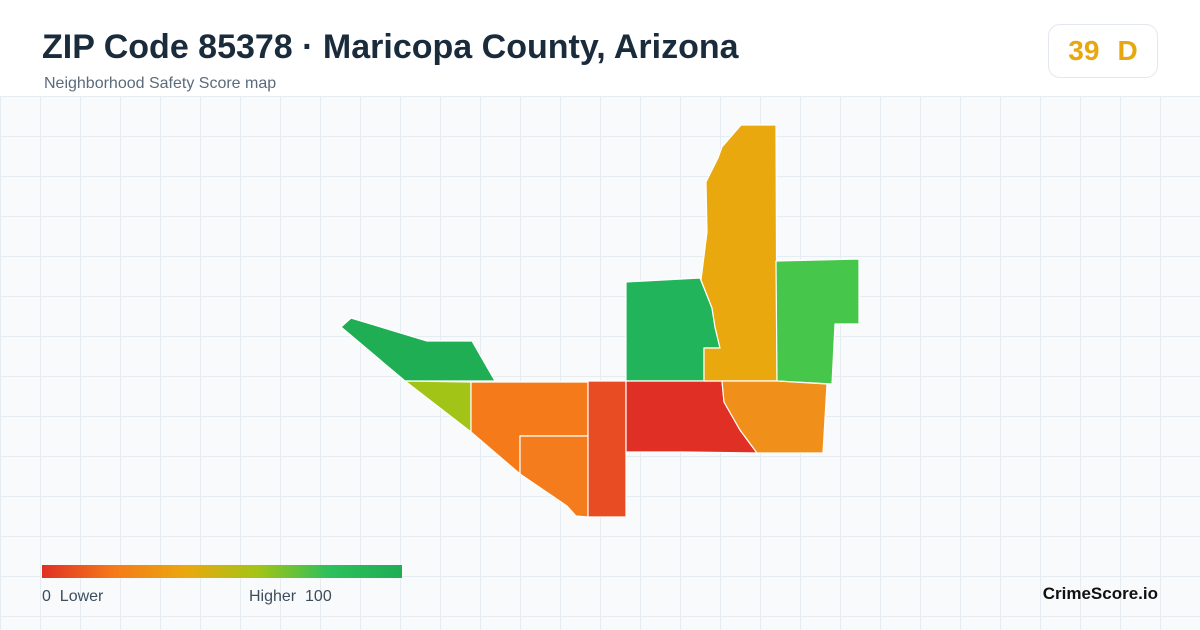 This screenshot has height=630, width=1200. Describe the element at coordinates (1103, 51) in the screenshot. I see `score-badge: 39 D` at that location.